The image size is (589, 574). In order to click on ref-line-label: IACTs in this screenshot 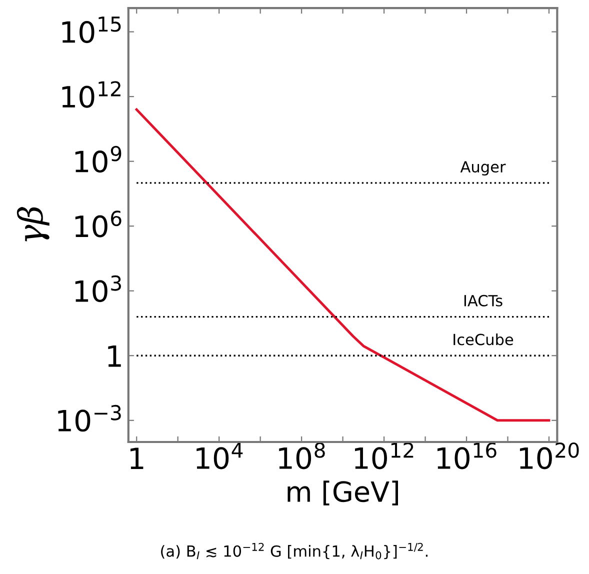, I will do `click(483, 300)`.